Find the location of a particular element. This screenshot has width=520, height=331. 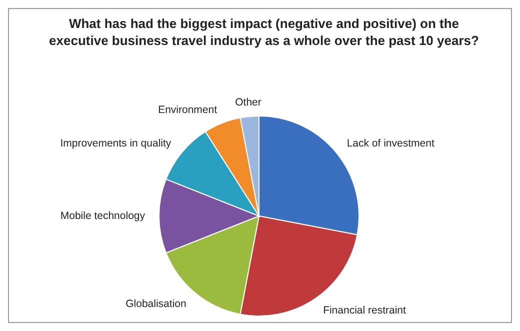

slice-label: Globalisation is located at coordinates (156, 304).